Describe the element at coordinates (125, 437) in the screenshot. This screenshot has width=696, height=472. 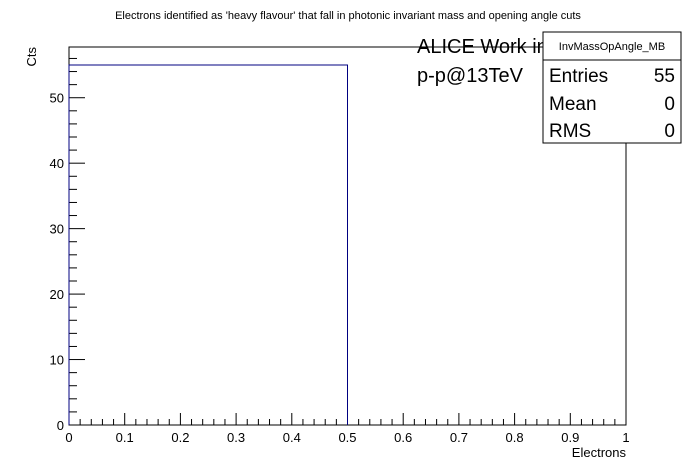
I see `x-tick-label: 0.1` at that location.